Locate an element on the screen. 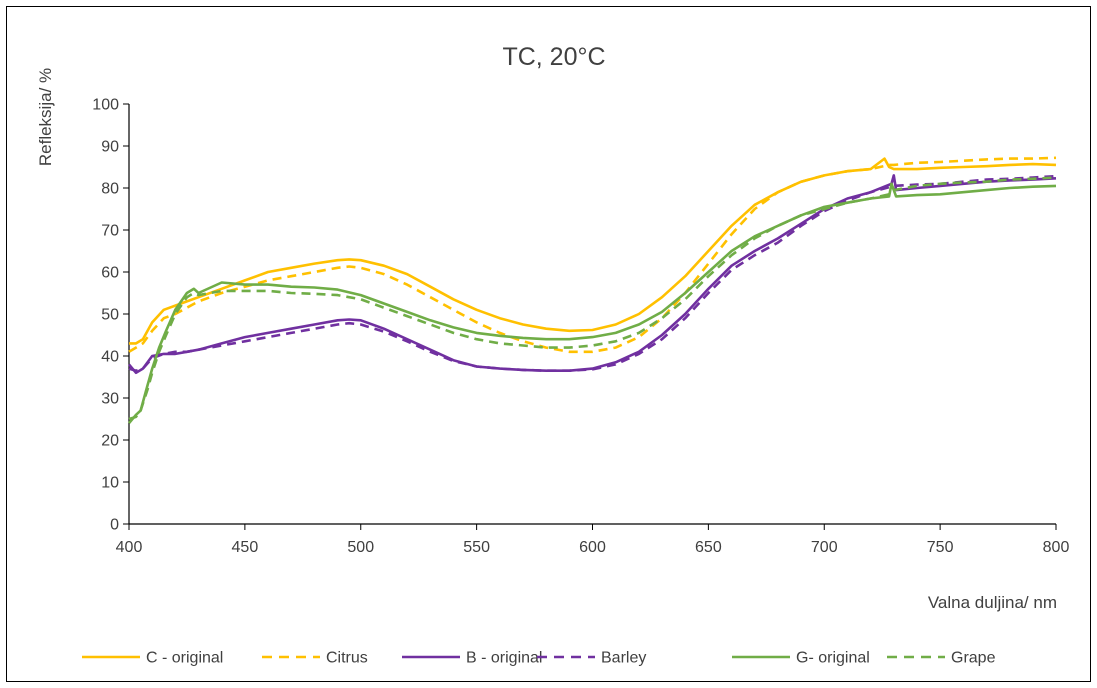 Image resolution: width=1097 pixels, height=688 pixels. legend-label: G- original is located at coordinates (833, 658).